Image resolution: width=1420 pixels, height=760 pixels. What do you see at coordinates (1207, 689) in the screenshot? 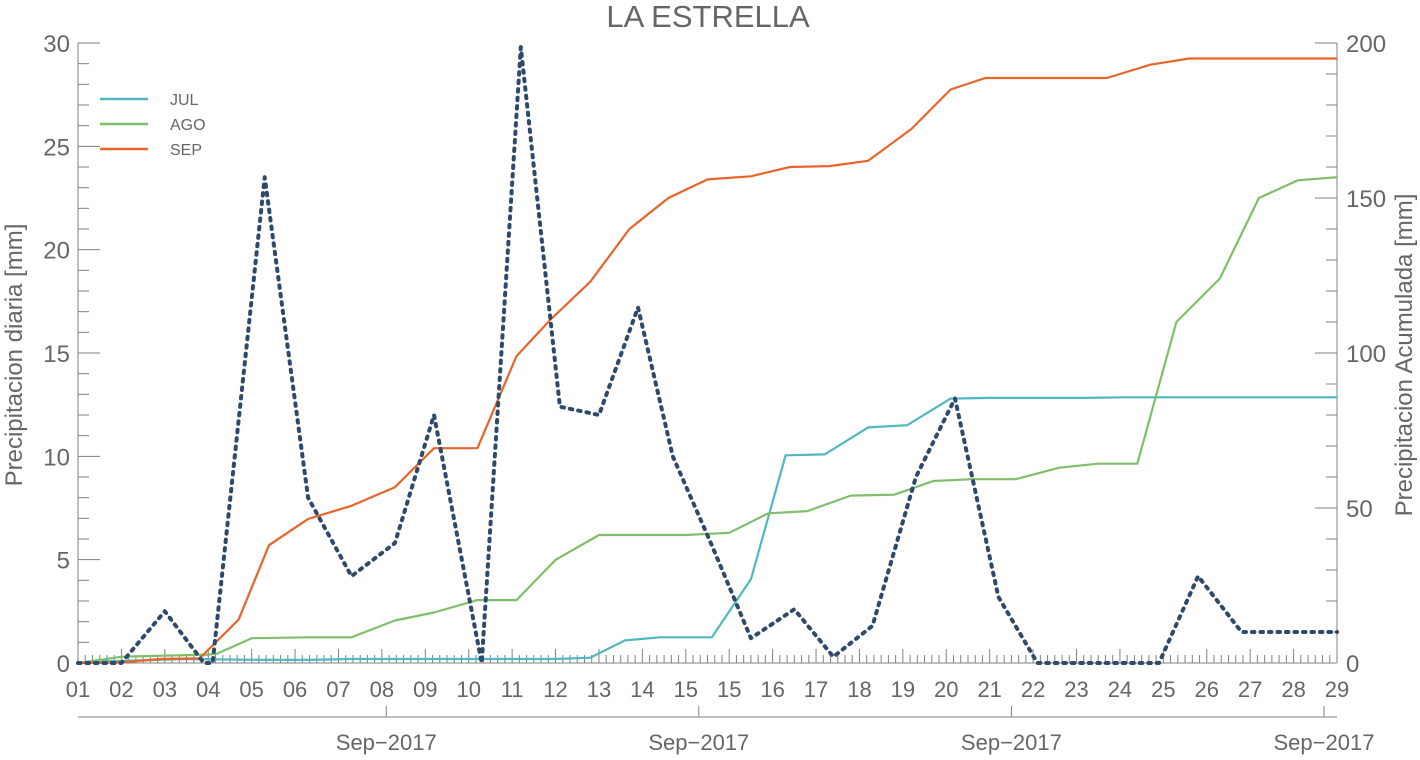
I see `x-tick-label: 26` at bounding box center [1207, 689].